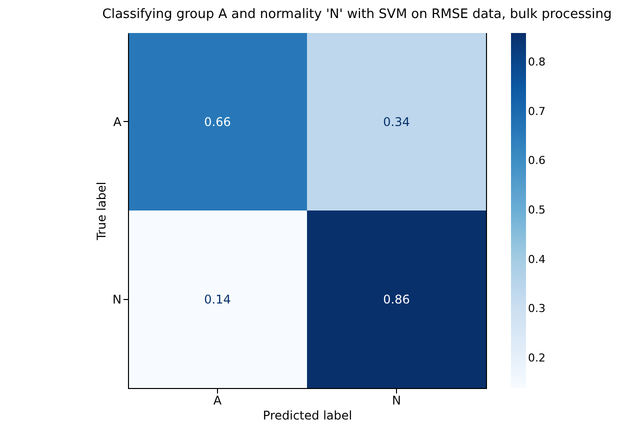 This screenshot has width=641, height=431. What do you see at coordinates (537, 161) in the screenshot?
I see `color-bar-label: 0.6` at bounding box center [537, 161].